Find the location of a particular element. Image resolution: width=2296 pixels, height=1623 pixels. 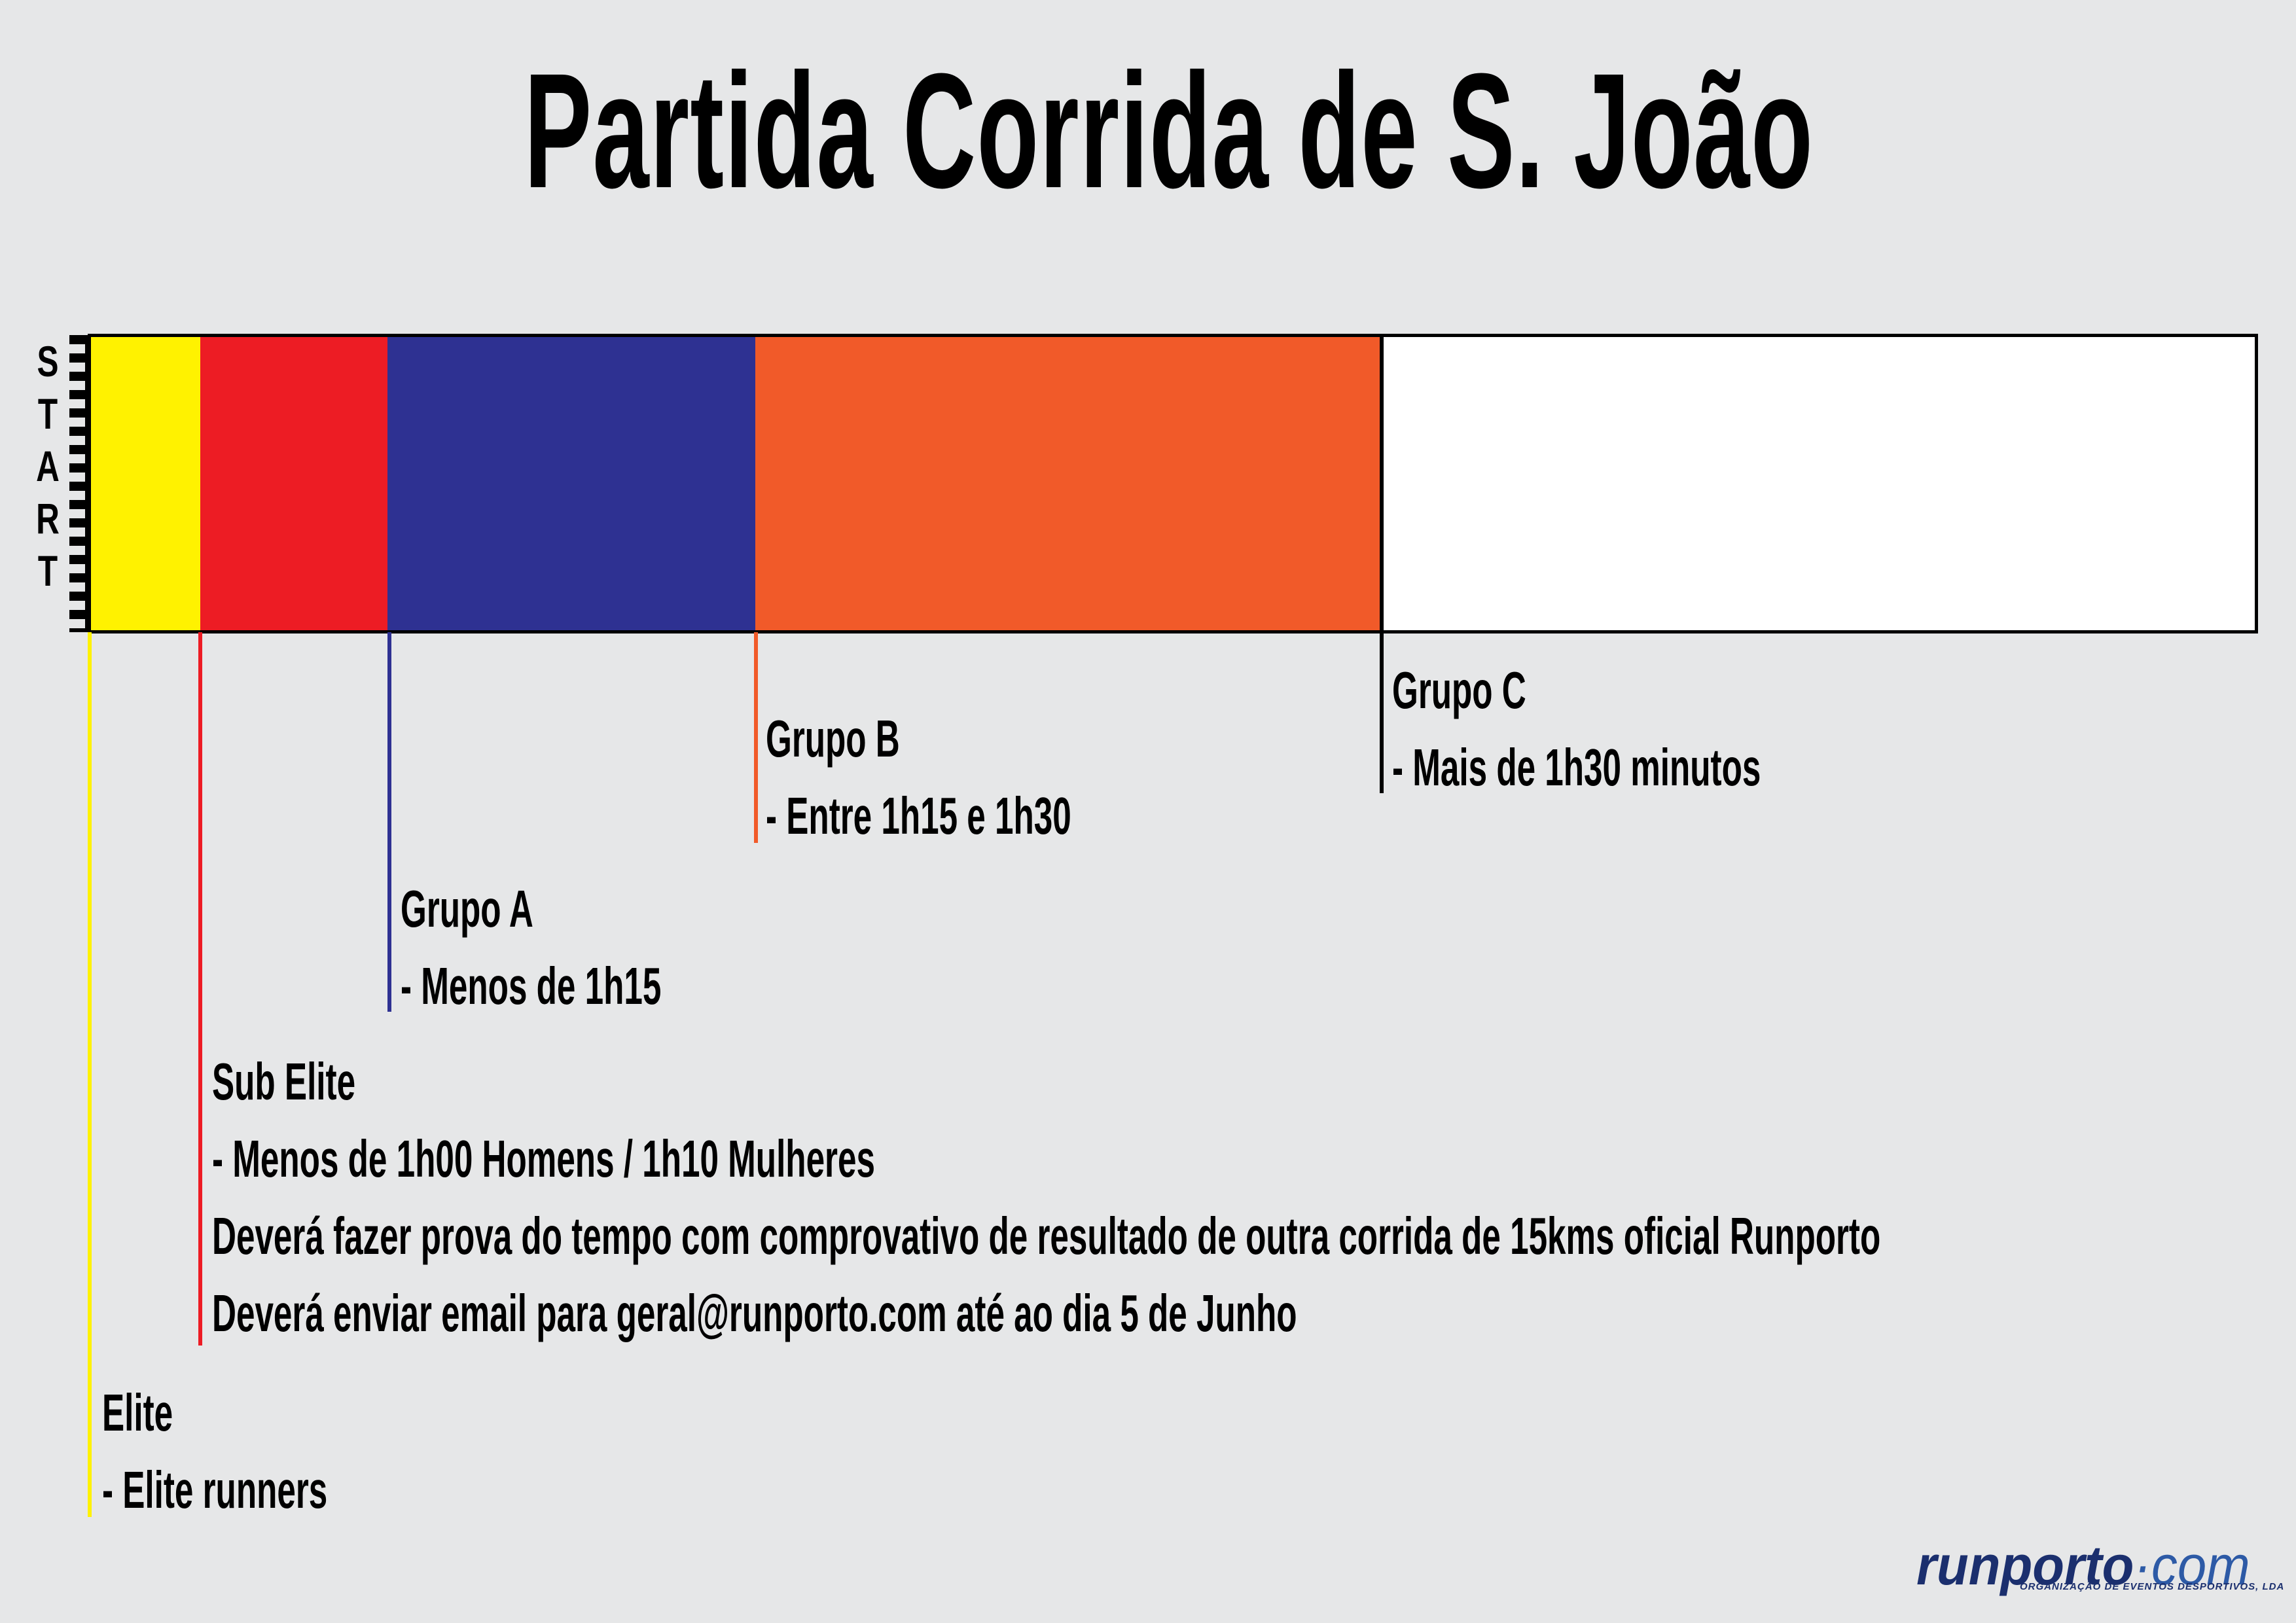

corral-sub-elite is located at coordinates (293, 484).